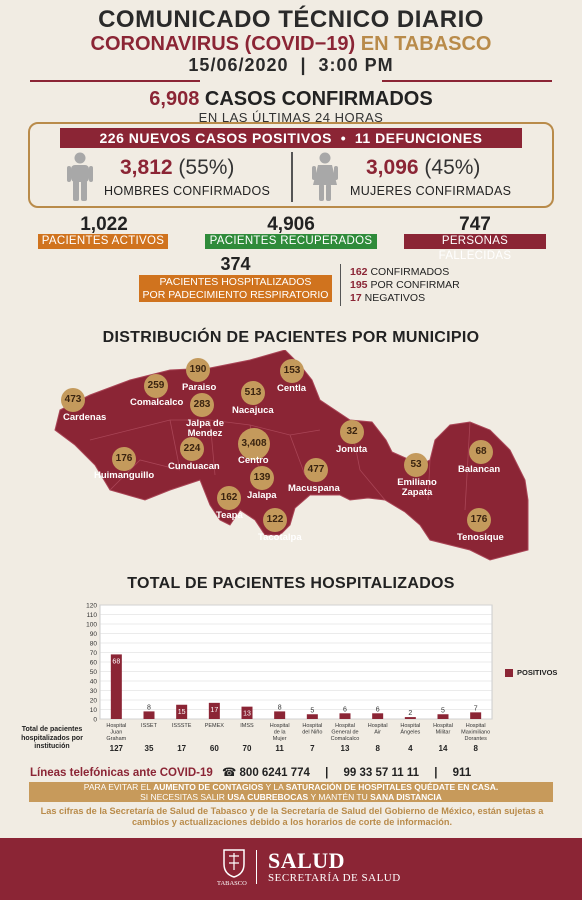  I want to click on last-24-hours: EN LAS ÚLTIMAS 24 HORAS, so click(291, 117).